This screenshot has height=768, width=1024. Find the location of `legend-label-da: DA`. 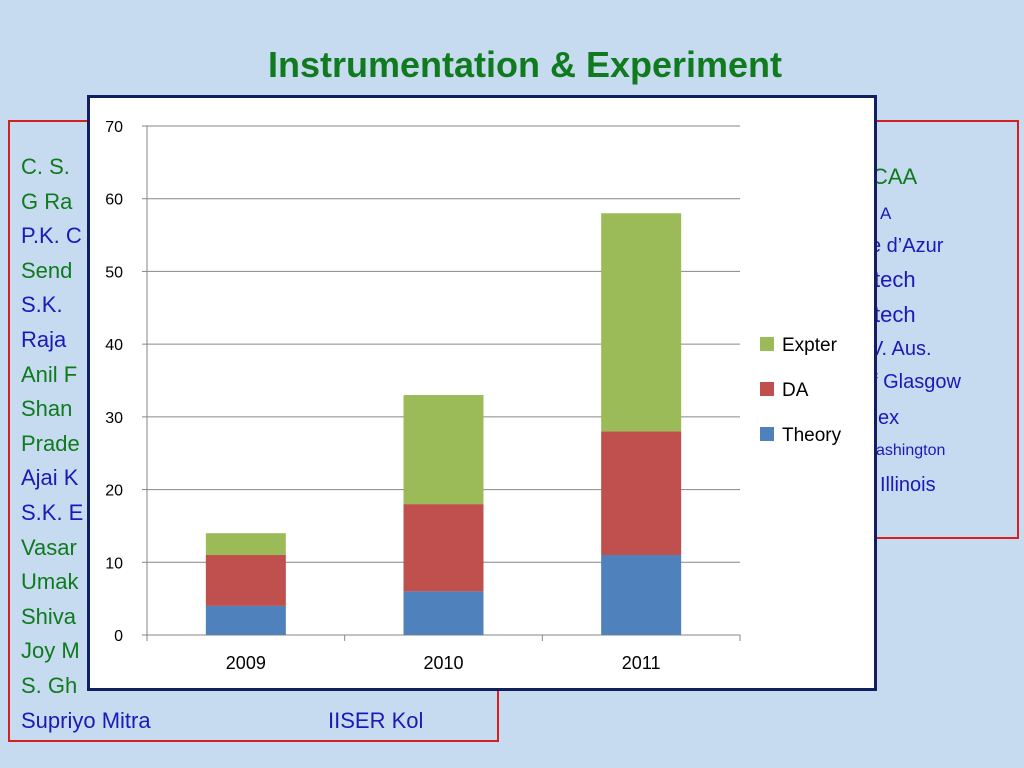

legend-label-da: DA is located at coordinates (795, 390).